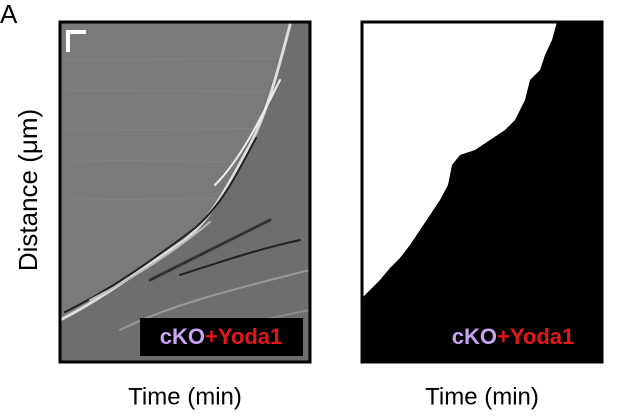  I want to click on y-axis-label: Distance (μm), so click(28, 190).